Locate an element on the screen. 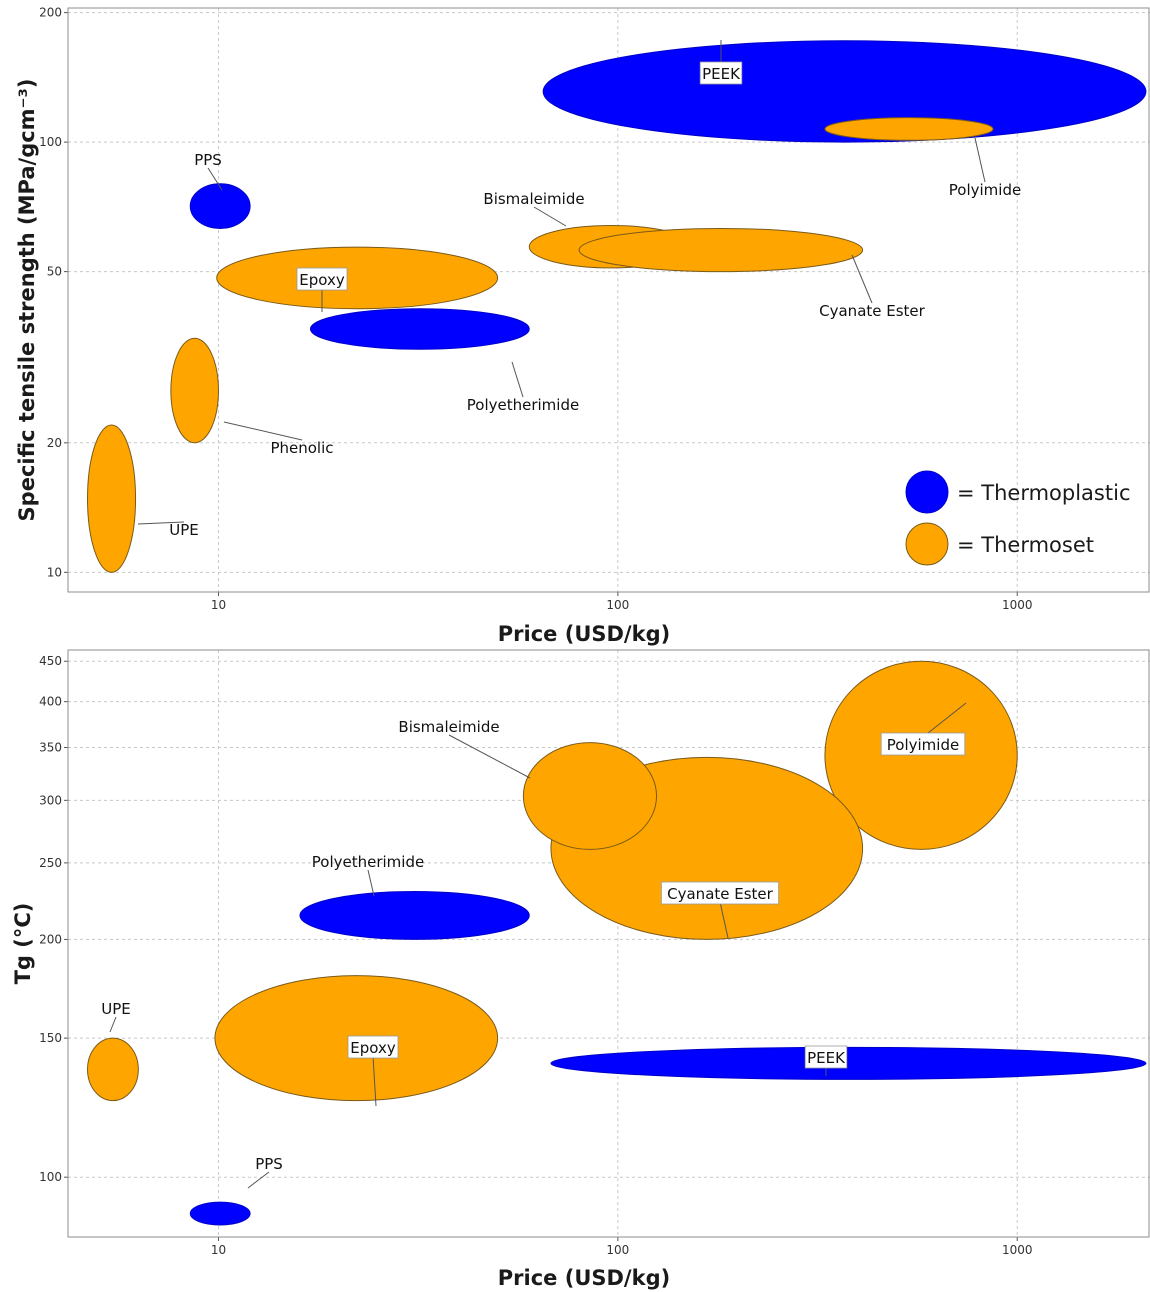 The image size is (1150, 1292). ellipse-epoxy is located at coordinates (357, 278).